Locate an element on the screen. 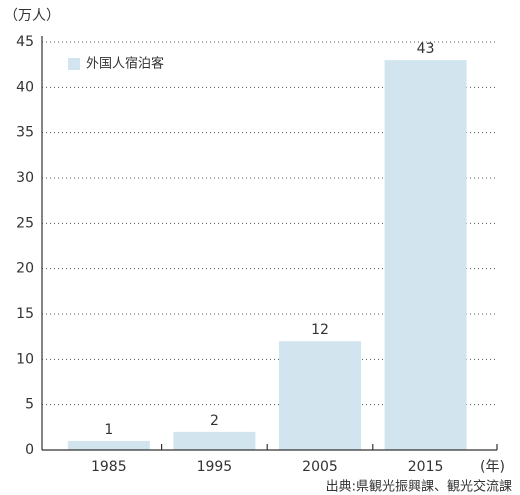 This screenshot has height=495, width=520. y-tick-label: 5 is located at coordinates (29, 405).